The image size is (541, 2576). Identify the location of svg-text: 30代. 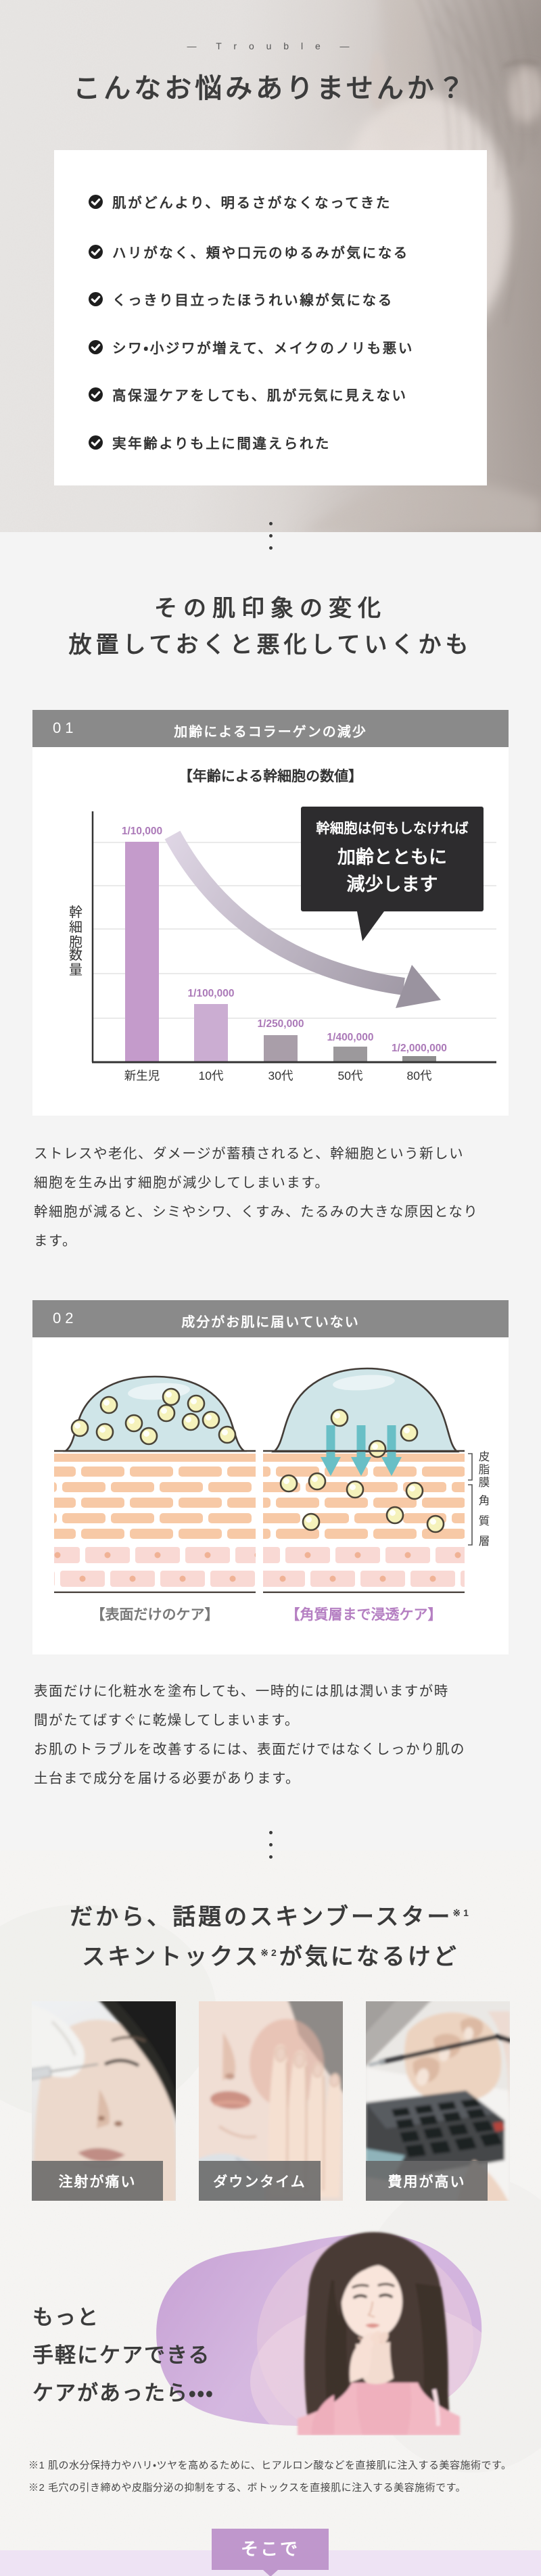
(280, 1075).